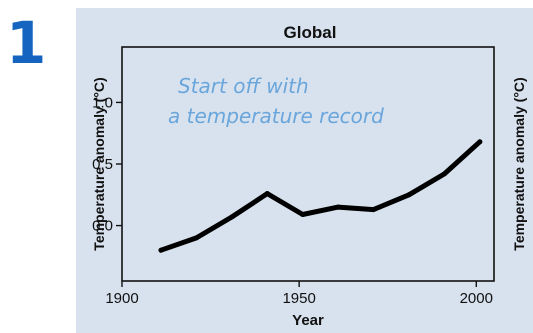  What do you see at coordinates (519, 163) in the screenshot?
I see `y-axis-label-right: Temperature anomaly (°C)` at bounding box center [519, 163].